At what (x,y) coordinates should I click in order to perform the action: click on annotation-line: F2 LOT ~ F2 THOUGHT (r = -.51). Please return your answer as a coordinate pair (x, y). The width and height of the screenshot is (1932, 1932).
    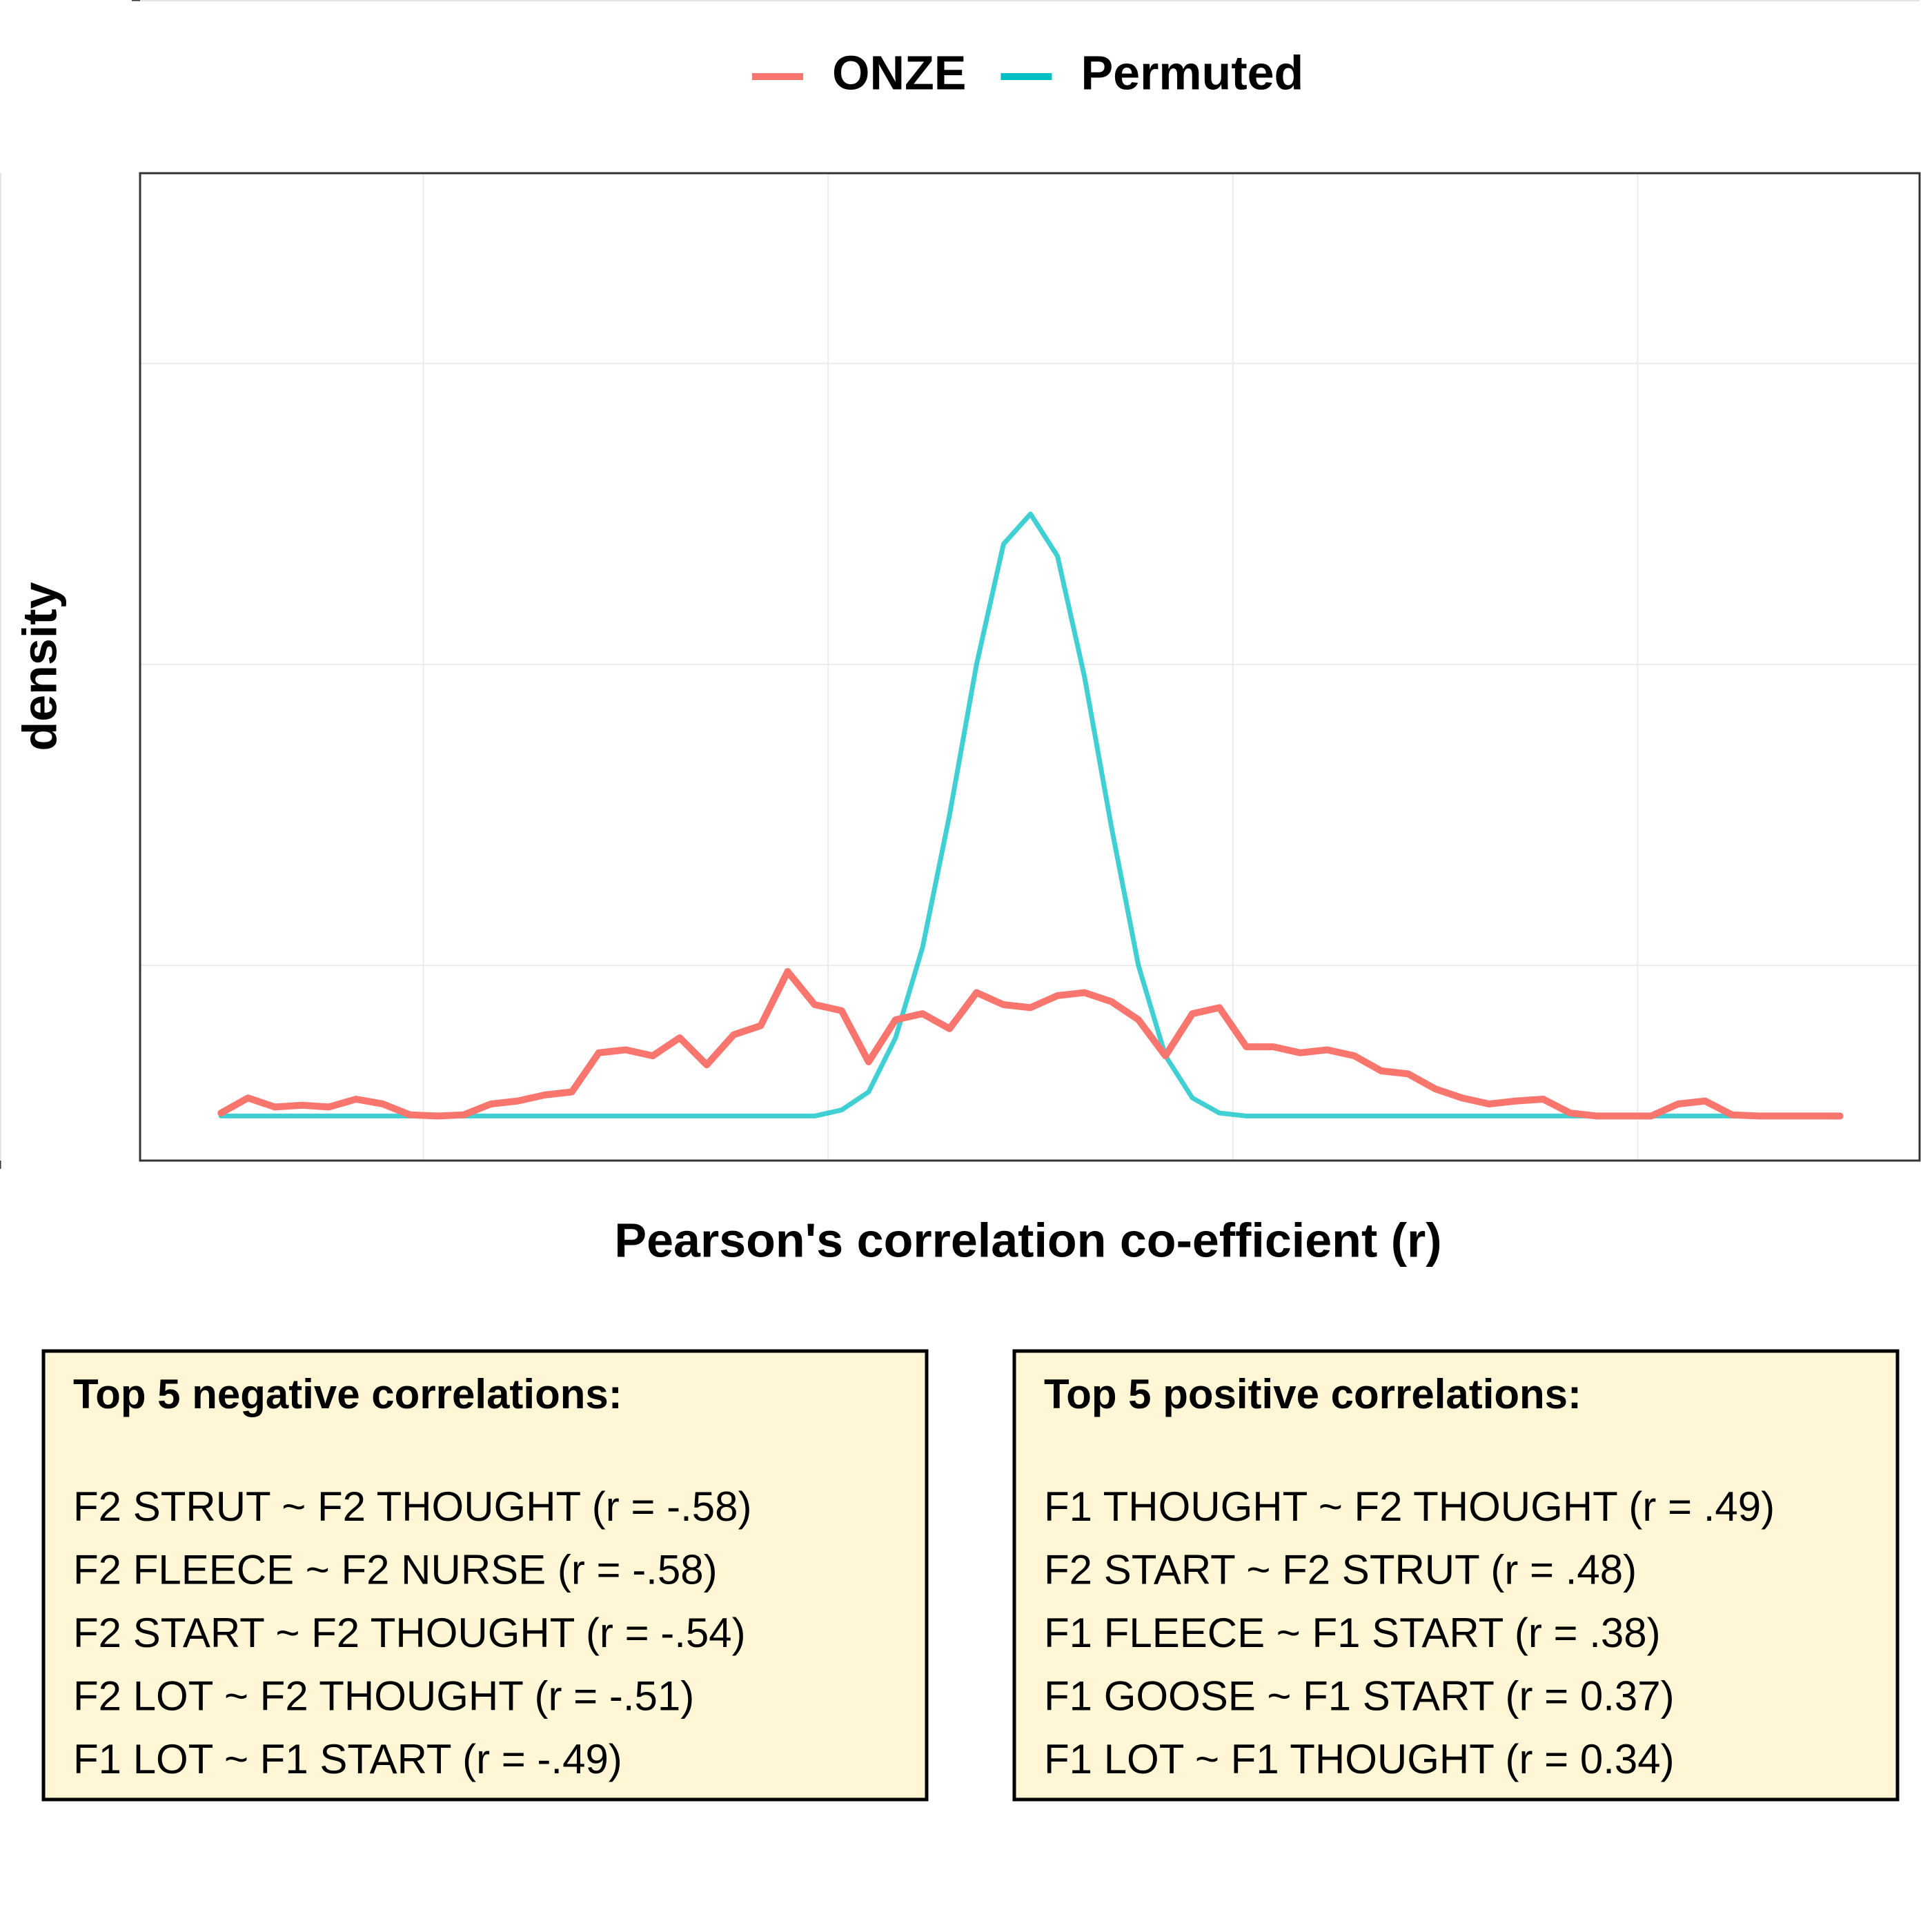
    Looking at the image, I should click on (383, 1696).